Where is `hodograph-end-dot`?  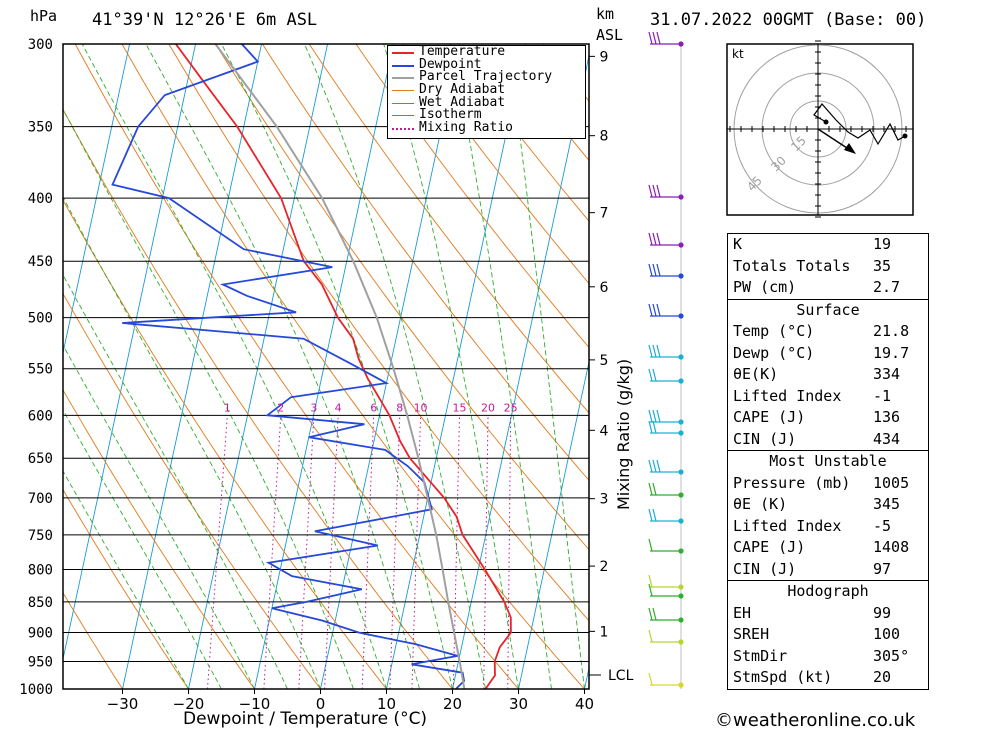
hodograph-end-dot is located at coordinates (905, 136).